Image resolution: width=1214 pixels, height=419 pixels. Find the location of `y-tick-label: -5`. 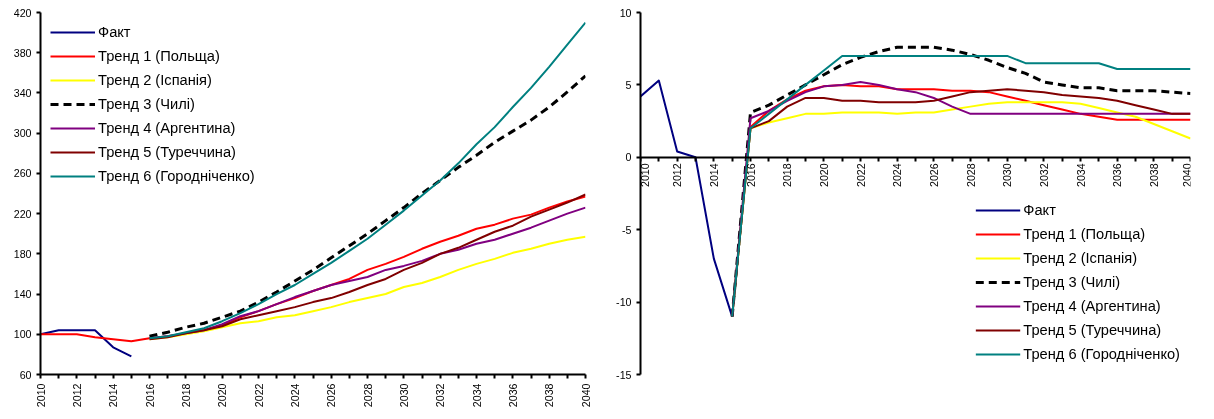

y-tick-label: -5 is located at coordinates (627, 229).